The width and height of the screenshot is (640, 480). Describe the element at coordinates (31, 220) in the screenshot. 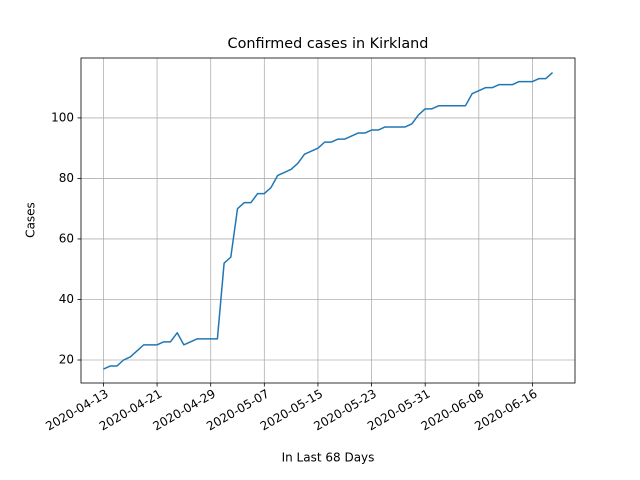

I see `y-axis-label: Cases` at that location.